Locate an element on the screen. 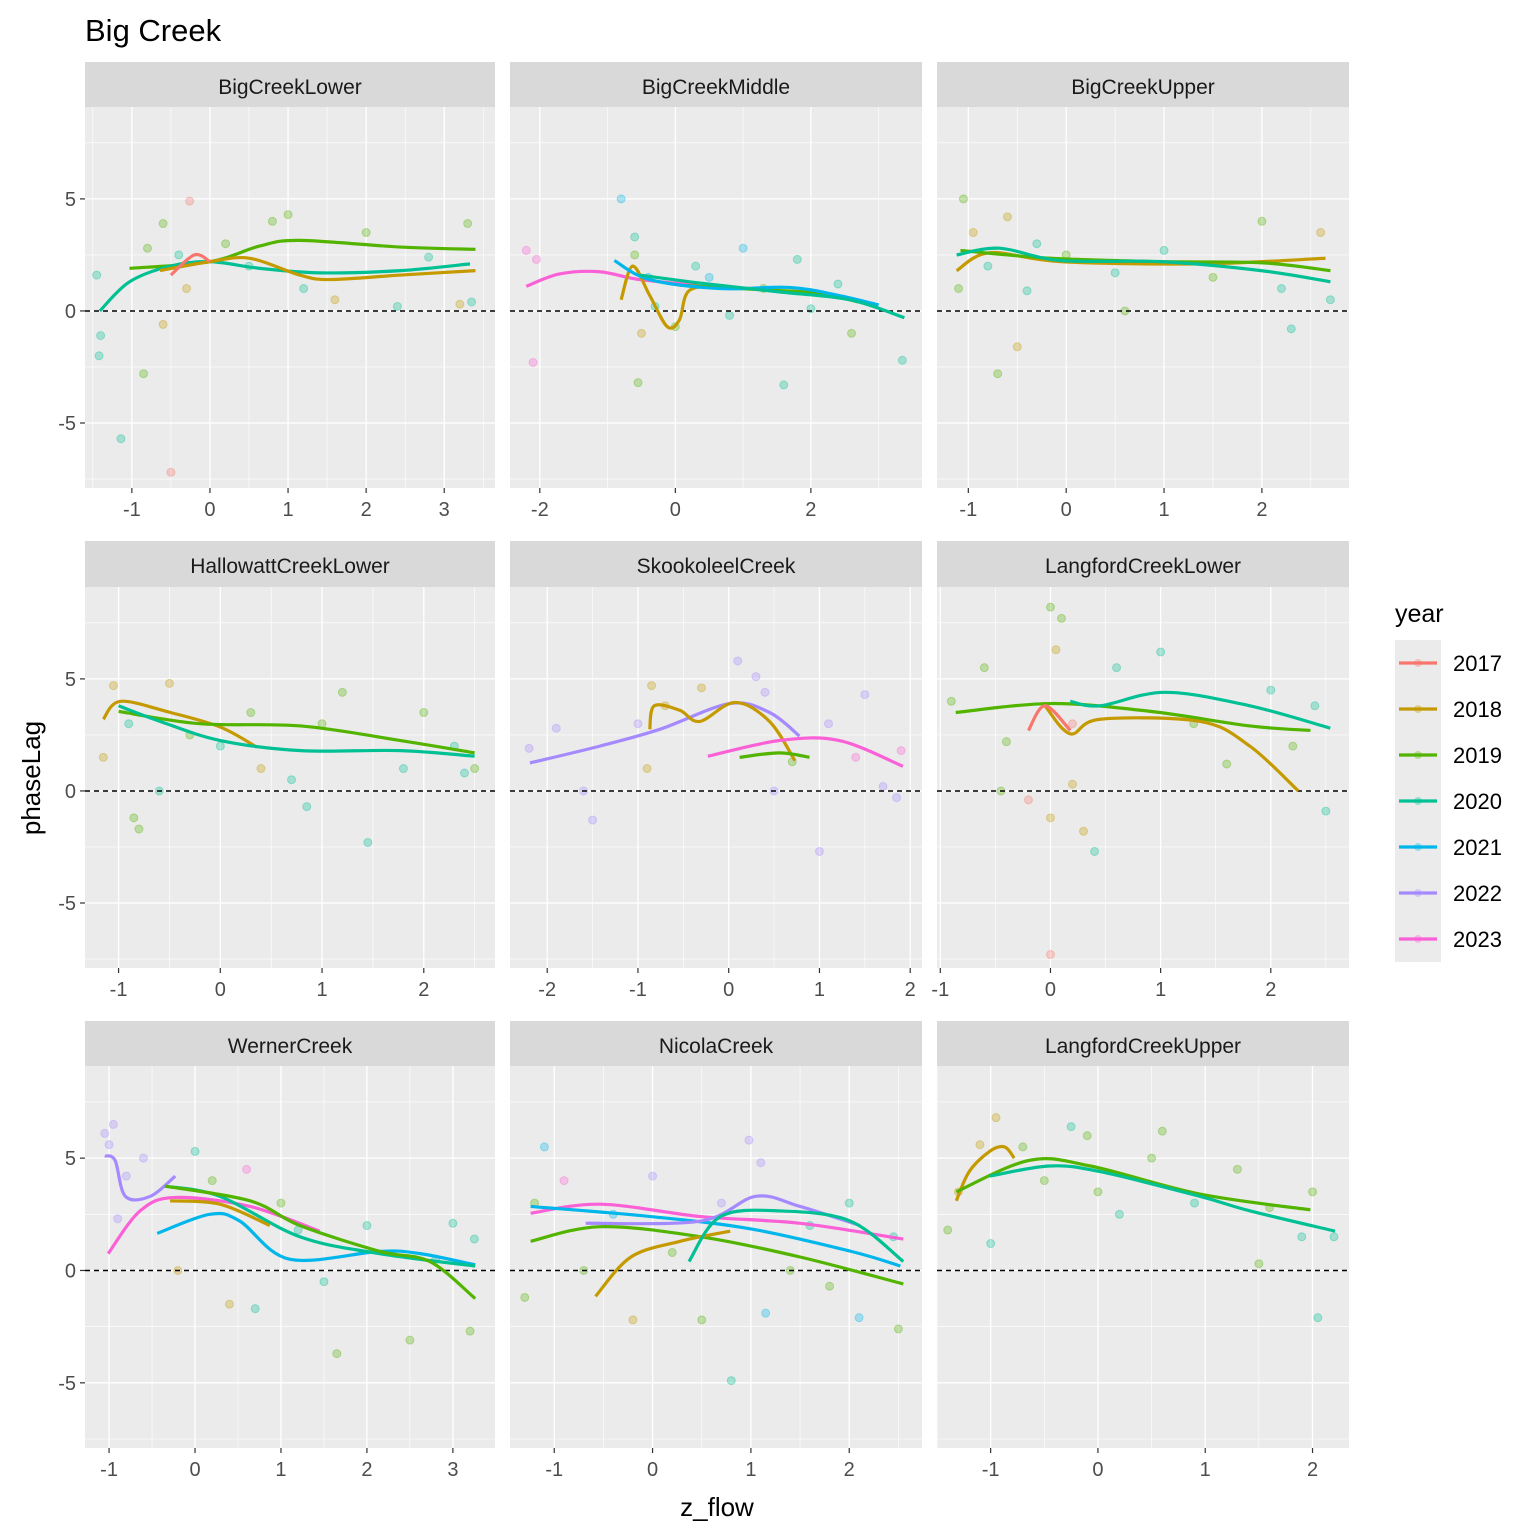 The width and height of the screenshot is (1536, 1536). panel-BigCreekLower: BigCreekLower -1 0 1 2 3 -5 0 5 is located at coordinates (276, 291).